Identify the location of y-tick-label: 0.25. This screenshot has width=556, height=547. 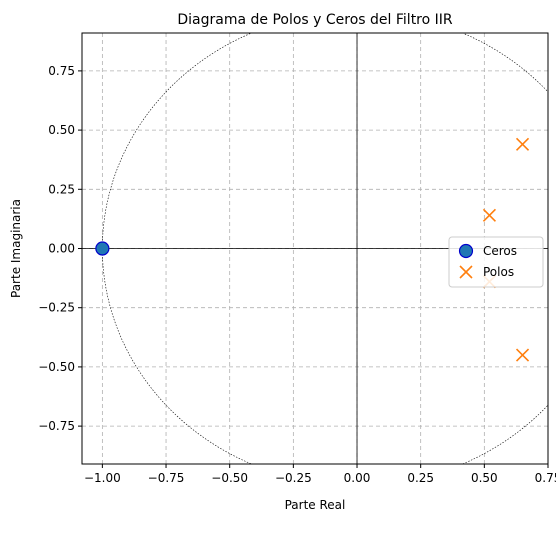
(61, 189).